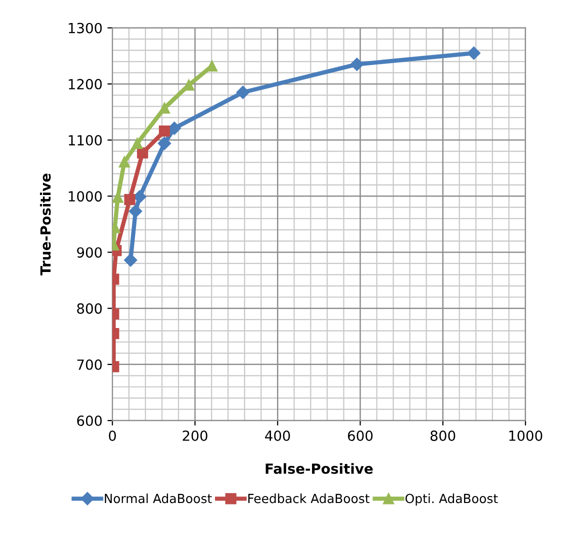  What do you see at coordinates (85, 28) in the screenshot?
I see `y-tick-label: 1300` at bounding box center [85, 28].